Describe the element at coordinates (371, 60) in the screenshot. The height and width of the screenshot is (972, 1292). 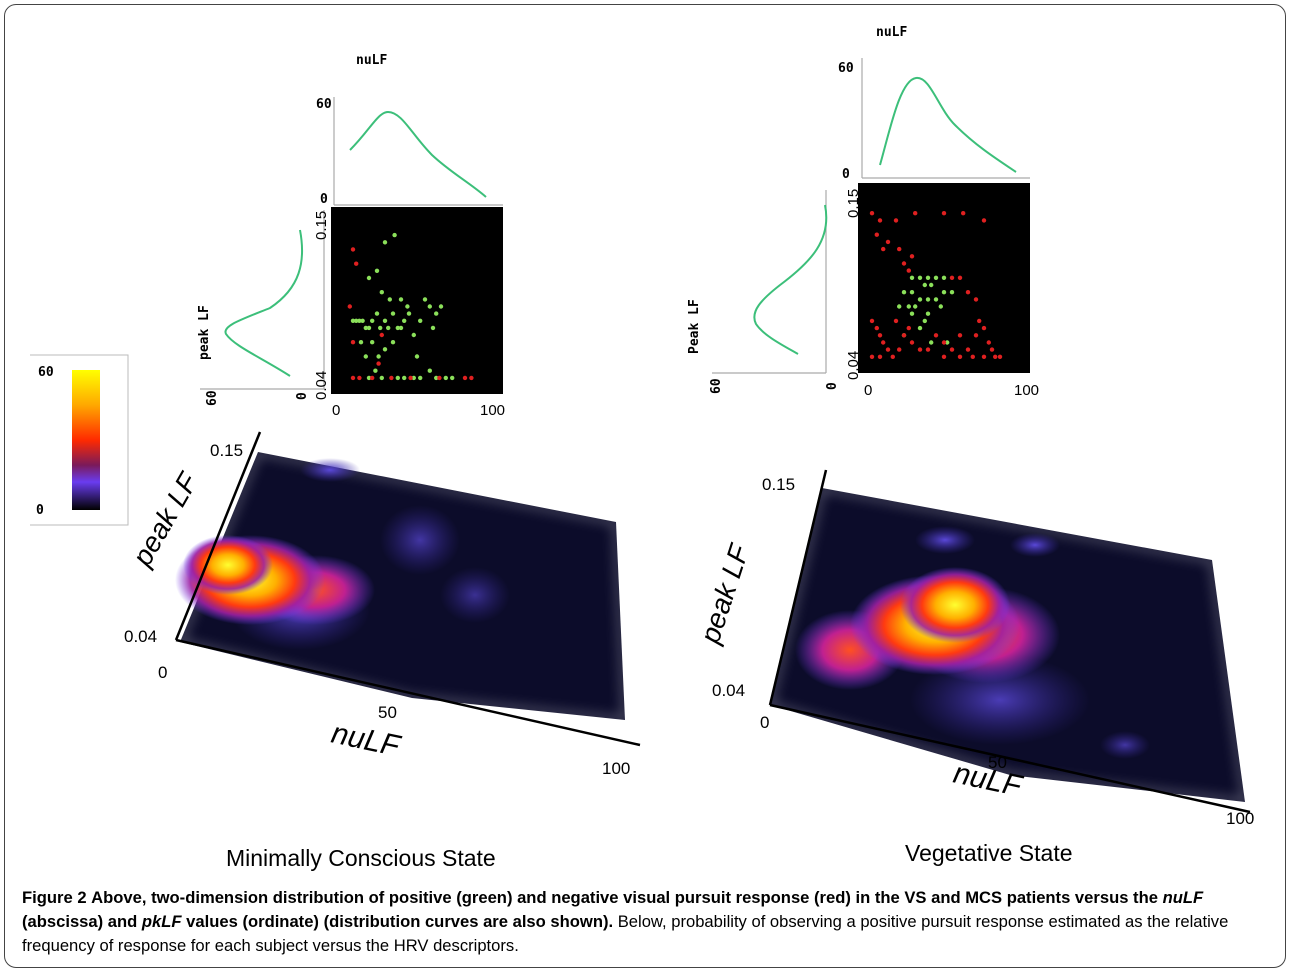
I see `mcs-top-density-title: nuLF` at that location.